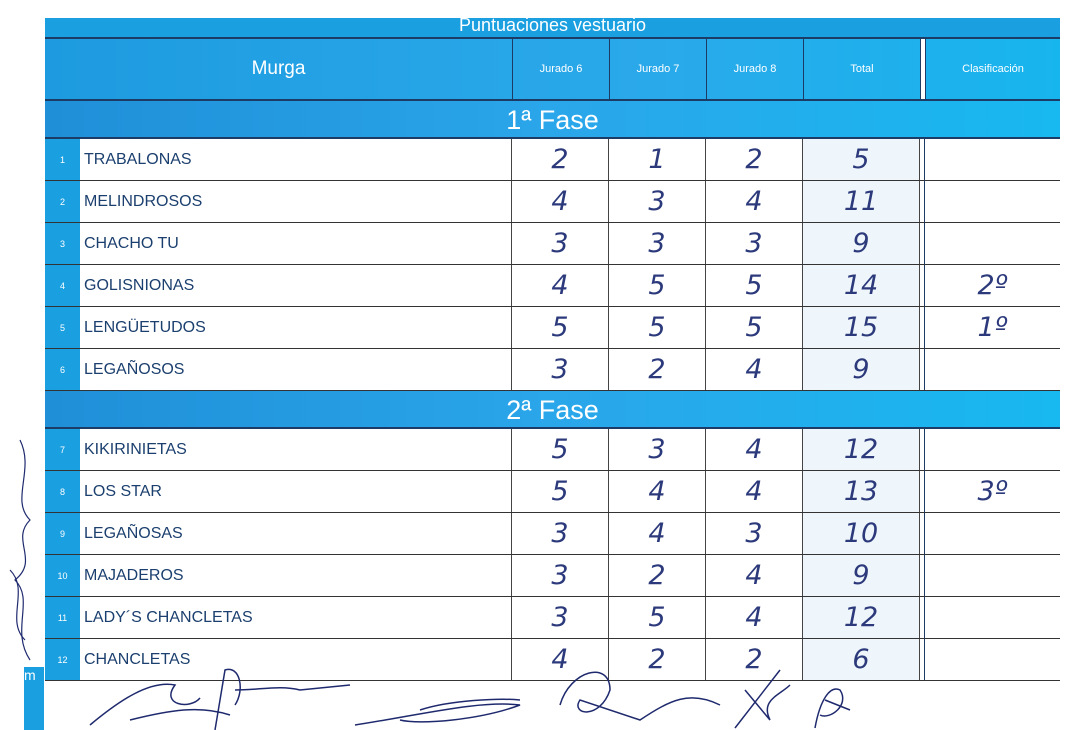 Image resolution: width=1079 pixels, height=730 pixels. What do you see at coordinates (296, 575) in the screenshot?
I see `murga-name: MAJADEROS` at bounding box center [296, 575].